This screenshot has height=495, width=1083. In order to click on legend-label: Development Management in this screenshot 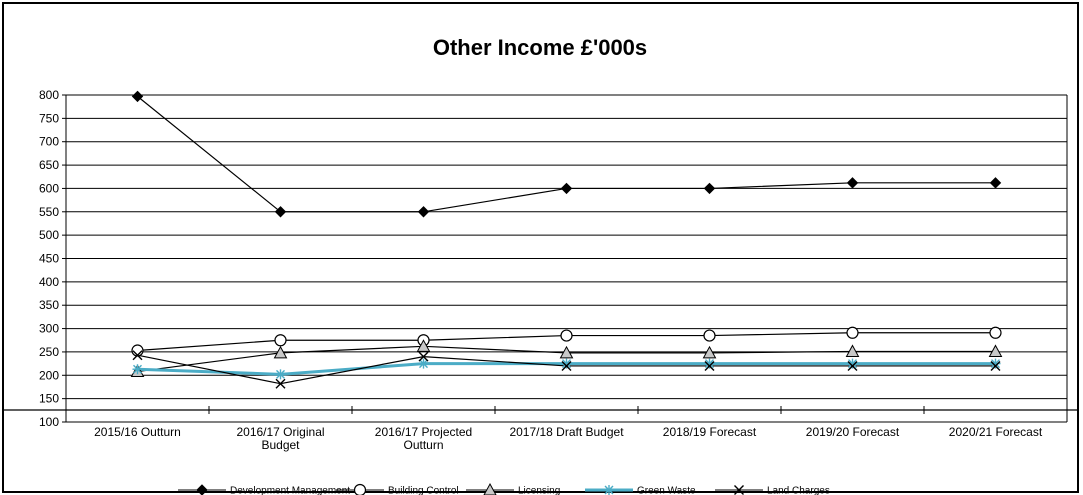, I will do `click(290, 490)`.